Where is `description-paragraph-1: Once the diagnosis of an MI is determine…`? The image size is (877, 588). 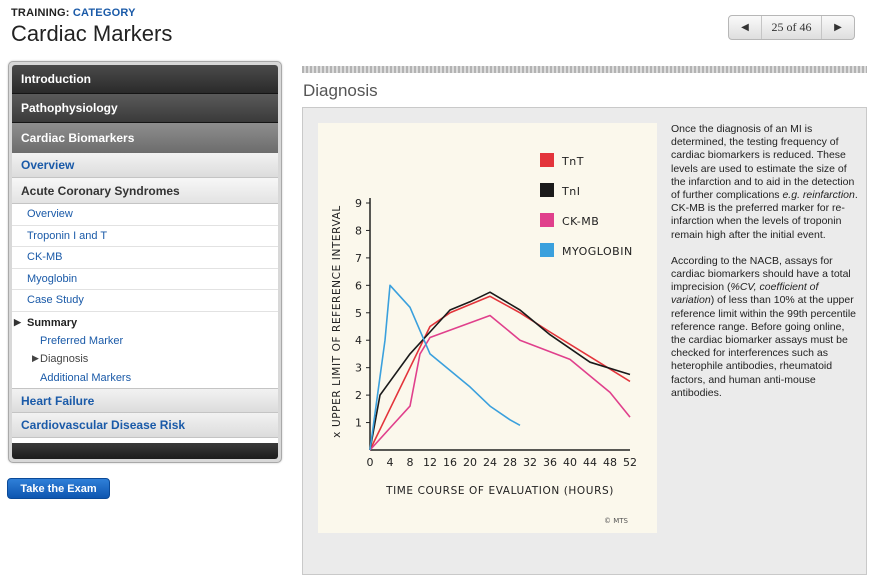 description-paragraph-1: Once the diagnosis of an MI is determine… is located at coordinates (764, 182).